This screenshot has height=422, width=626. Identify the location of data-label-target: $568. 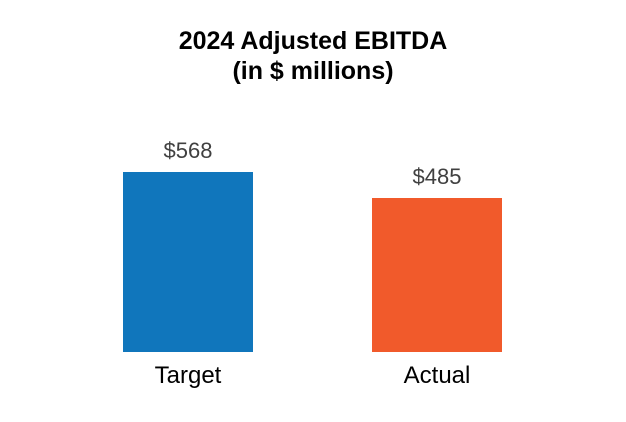
(188, 150).